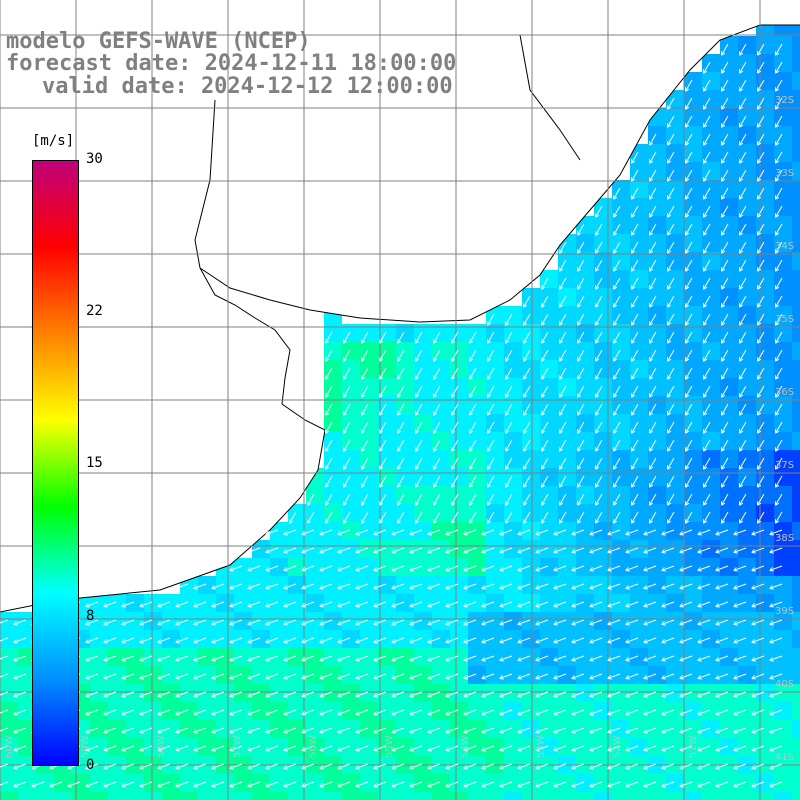 Image resolution: width=800 pixels, height=800 pixels. I want to click on lat-label-0: 32S, so click(784, 100).